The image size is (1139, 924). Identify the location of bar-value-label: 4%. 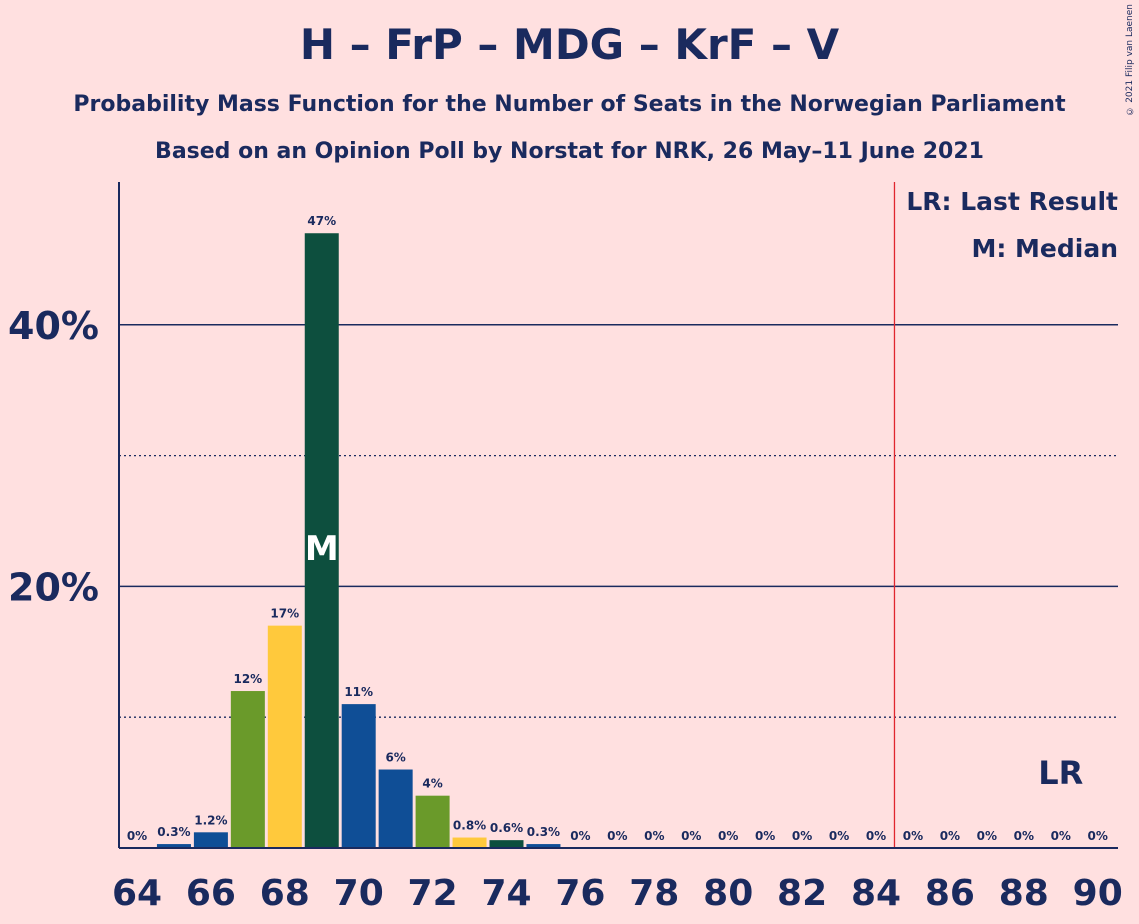
(432, 784).